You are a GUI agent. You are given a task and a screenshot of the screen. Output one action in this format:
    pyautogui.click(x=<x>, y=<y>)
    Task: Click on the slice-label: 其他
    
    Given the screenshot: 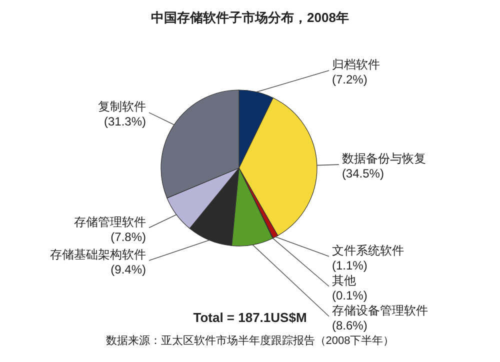 What is the action you would take?
    pyautogui.click(x=344, y=280)
    